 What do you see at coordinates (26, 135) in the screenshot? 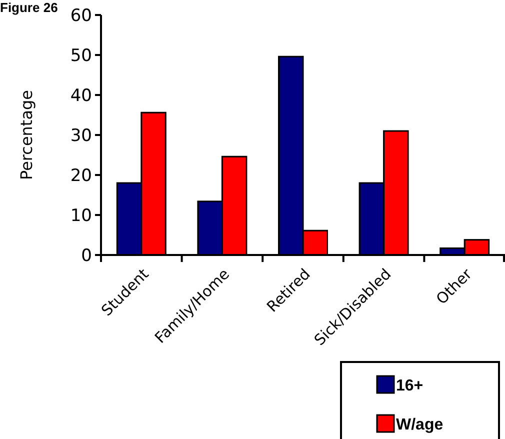
I see `y-axis-title: Percentage` at bounding box center [26, 135].